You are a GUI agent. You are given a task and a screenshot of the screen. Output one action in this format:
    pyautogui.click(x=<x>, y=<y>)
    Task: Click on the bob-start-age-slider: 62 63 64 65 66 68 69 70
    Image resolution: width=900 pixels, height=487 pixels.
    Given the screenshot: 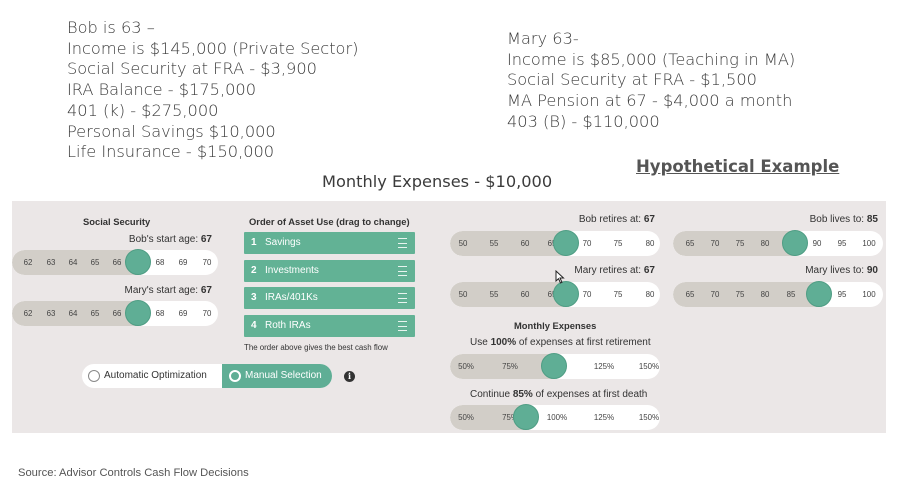 What is the action you would take?
    pyautogui.click(x=115, y=262)
    